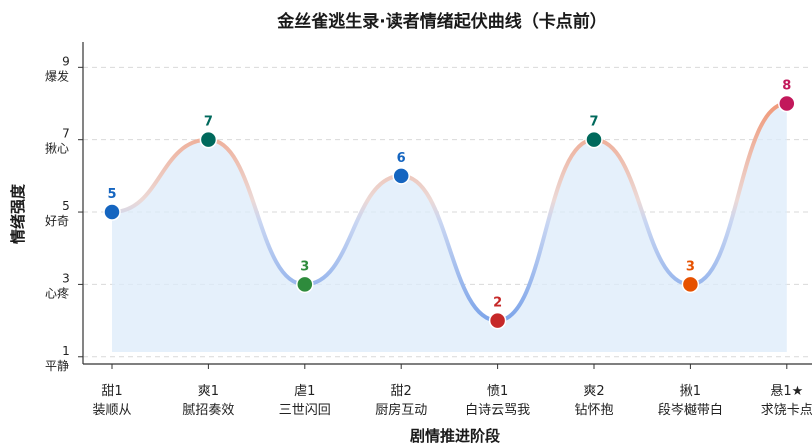 The height and width of the screenshot is (445, 812). Describe the element at coordinates (786, 410) in the screenshot. I see `x-tick-label-event: 求饶卡点` at that location.